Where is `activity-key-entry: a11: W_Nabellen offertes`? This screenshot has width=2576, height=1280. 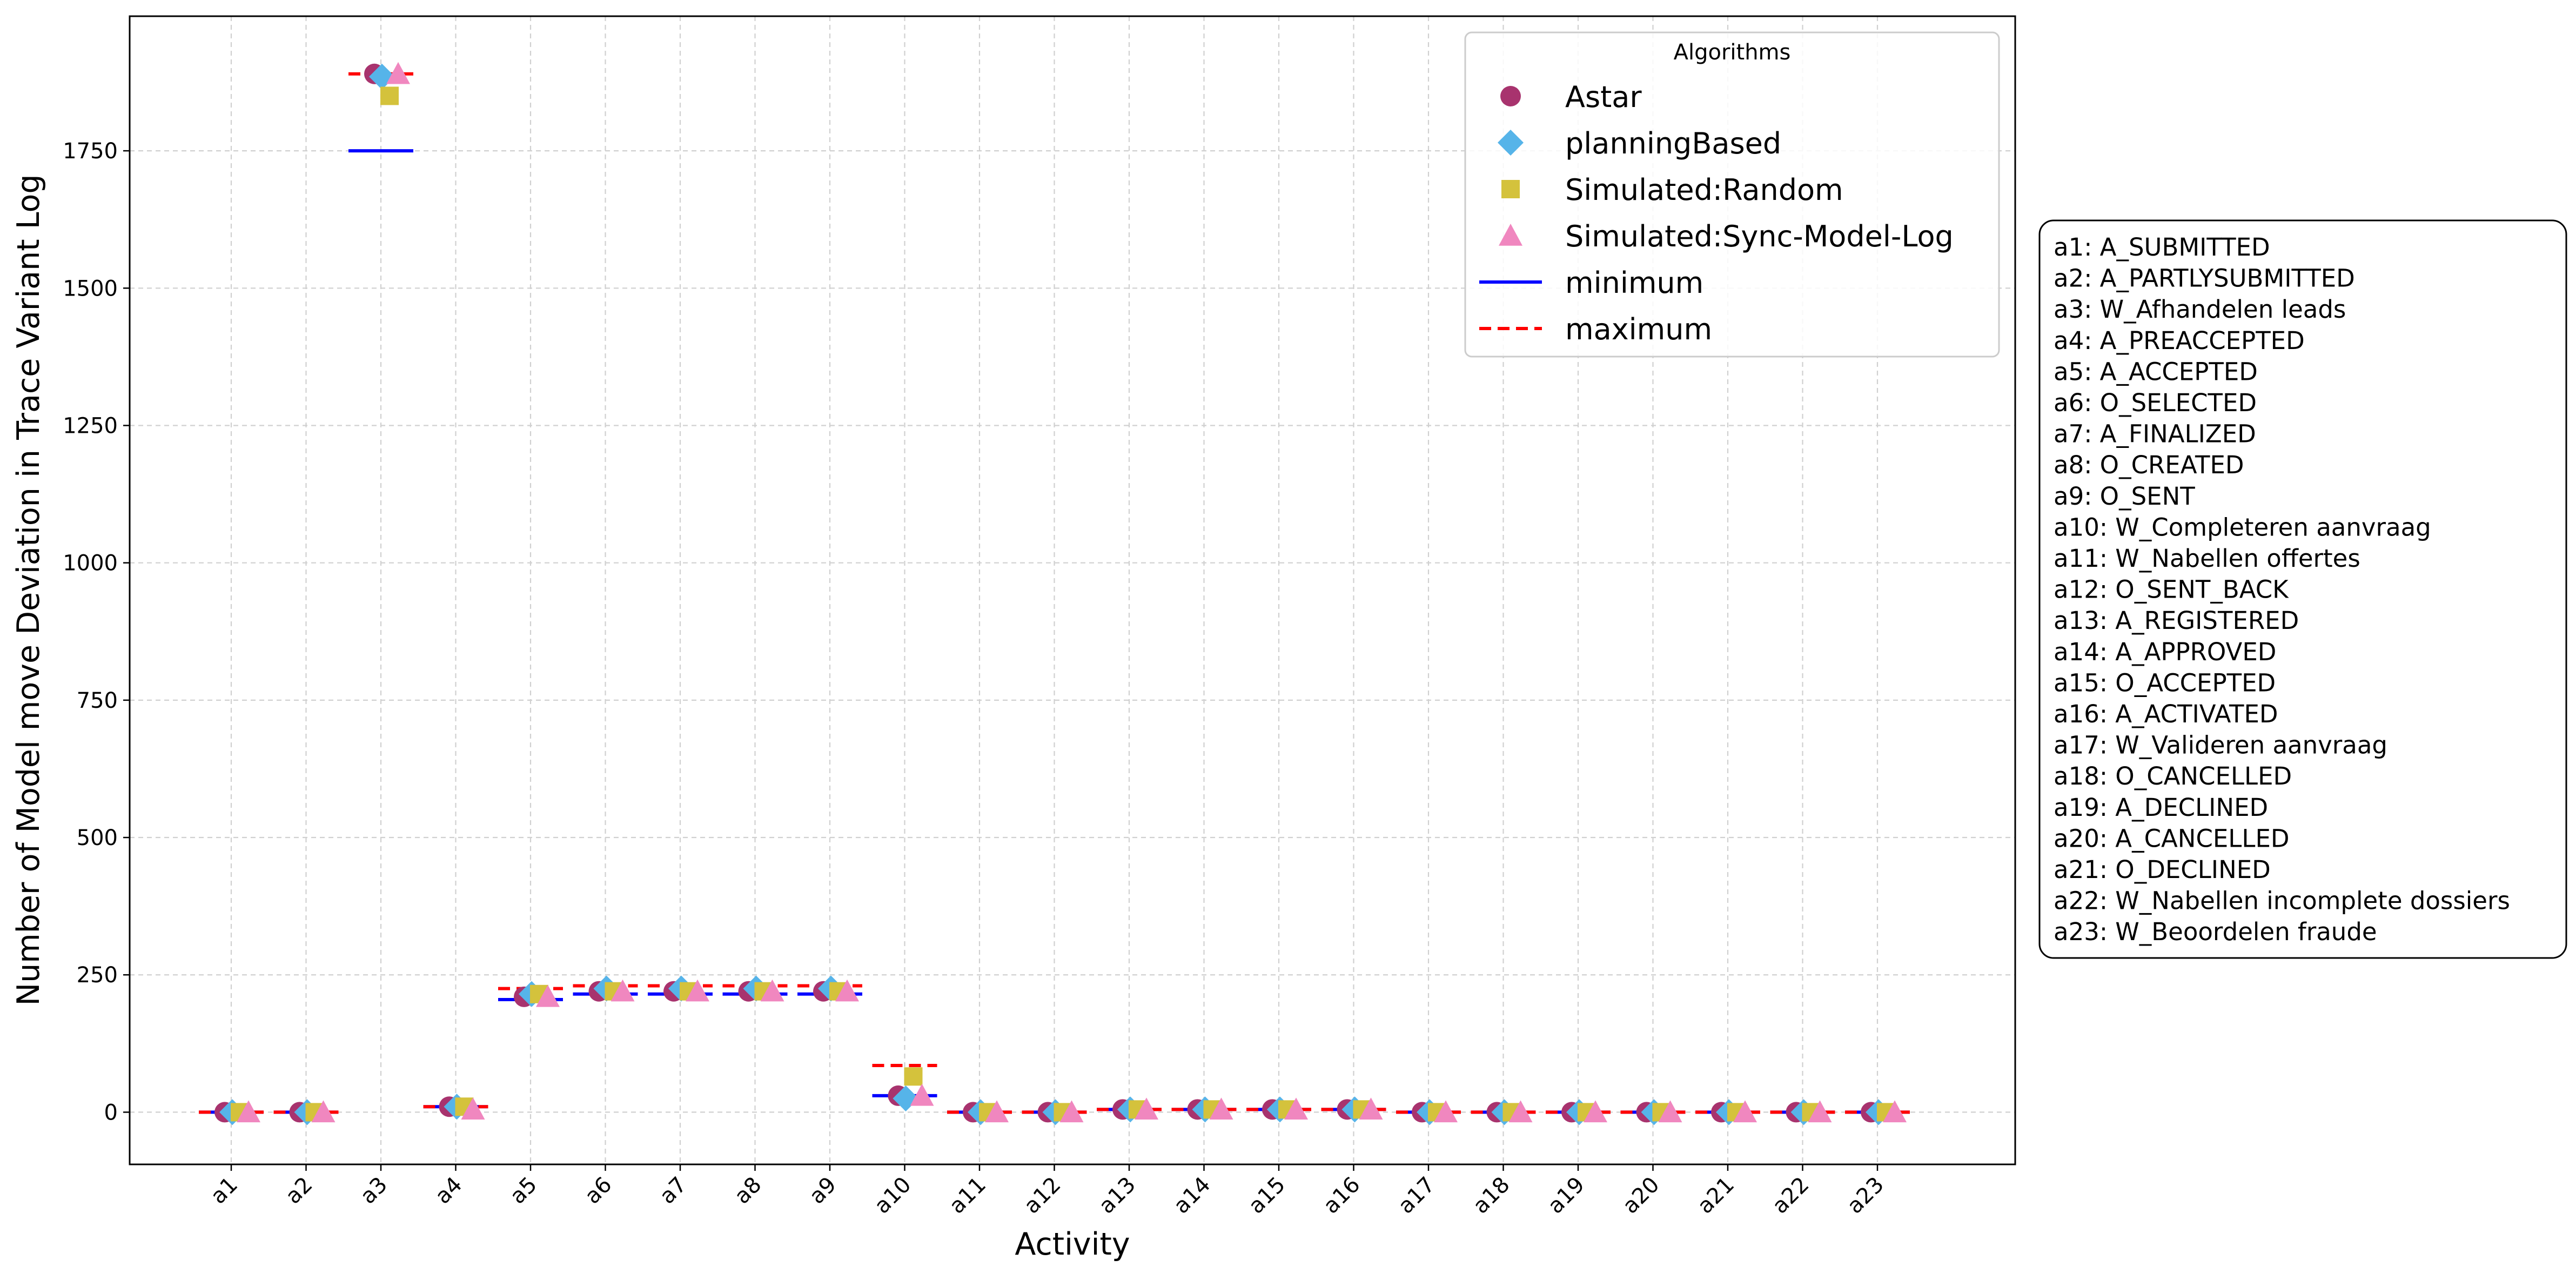 activity-key-entry: a11: W_Nabellen offertes is located at coordinates (2207, 558).